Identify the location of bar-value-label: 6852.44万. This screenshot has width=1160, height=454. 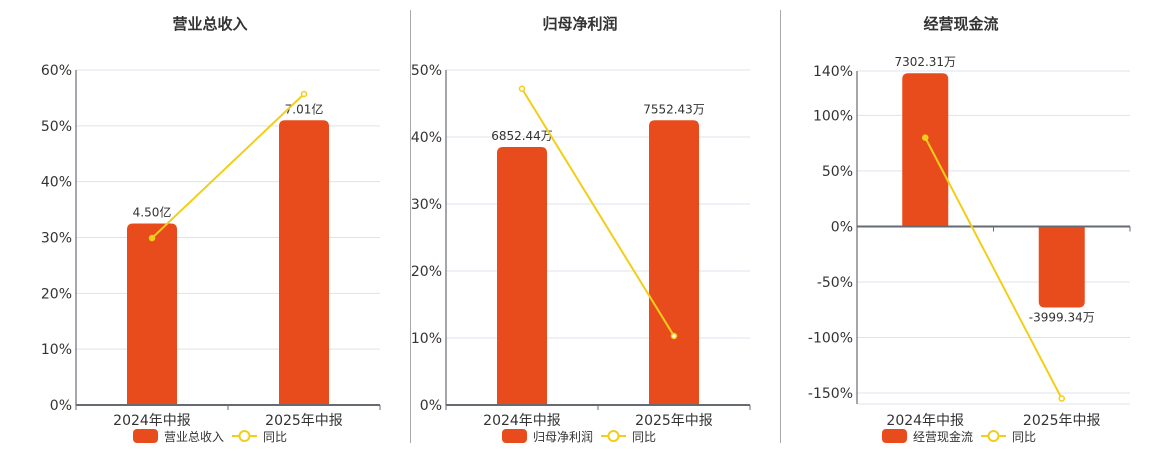
(522, 136).